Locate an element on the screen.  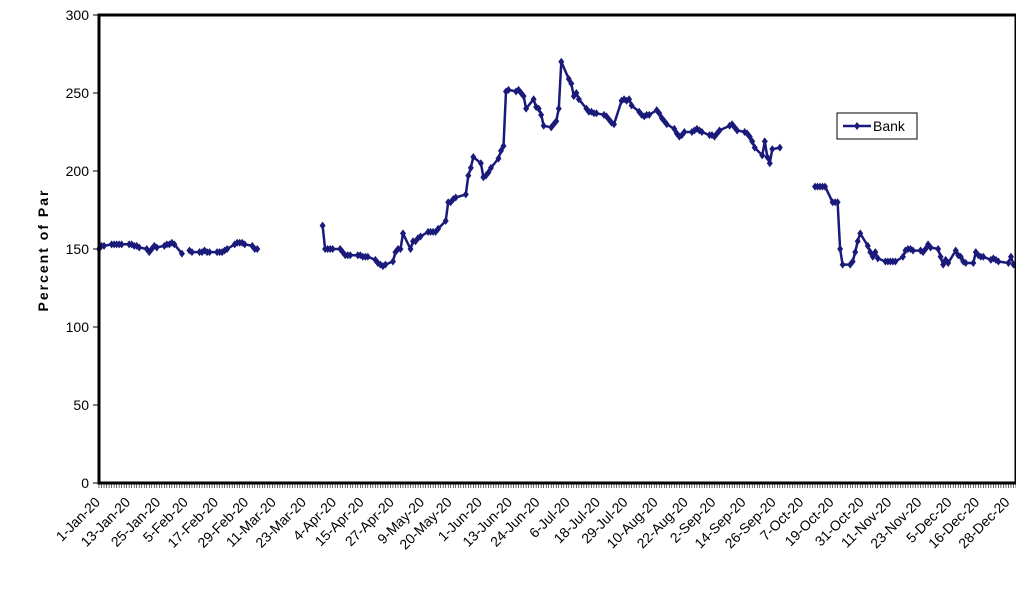
y-axis-label-group: Percent of Par is located at coordinates (43, 250).